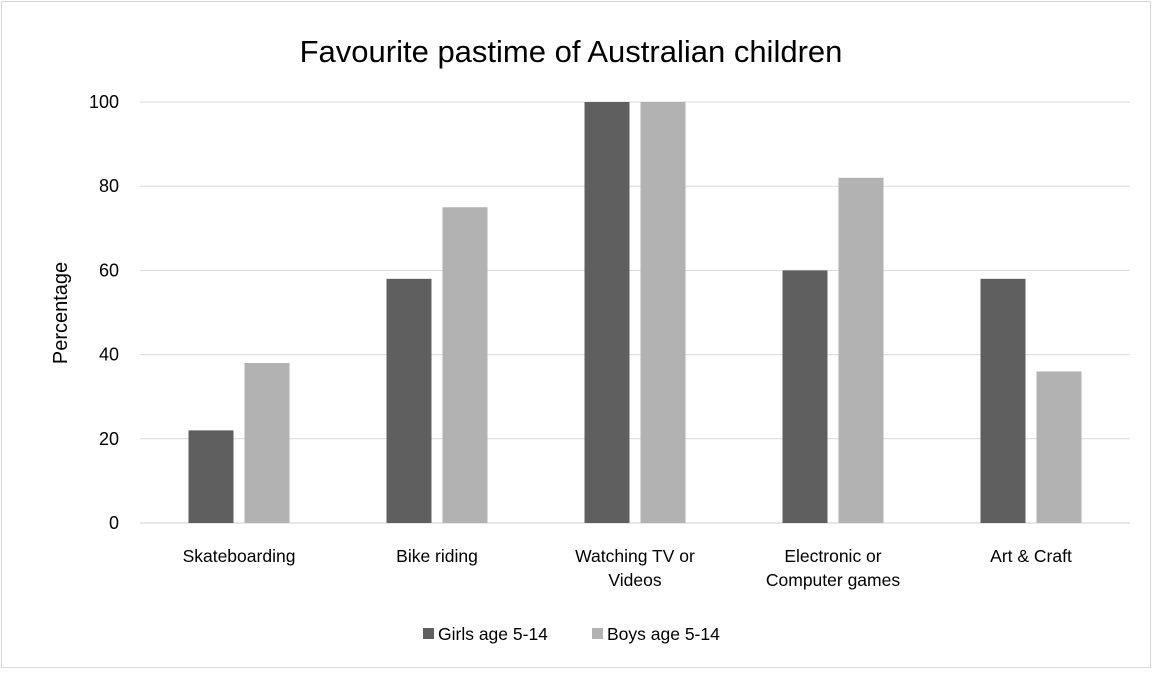 The image size is (1154, 674). Describe the element at coordinates (571, 634) in the screenshot. I see `legend: Girls age 5-14 Boys age 5-14` at that location.